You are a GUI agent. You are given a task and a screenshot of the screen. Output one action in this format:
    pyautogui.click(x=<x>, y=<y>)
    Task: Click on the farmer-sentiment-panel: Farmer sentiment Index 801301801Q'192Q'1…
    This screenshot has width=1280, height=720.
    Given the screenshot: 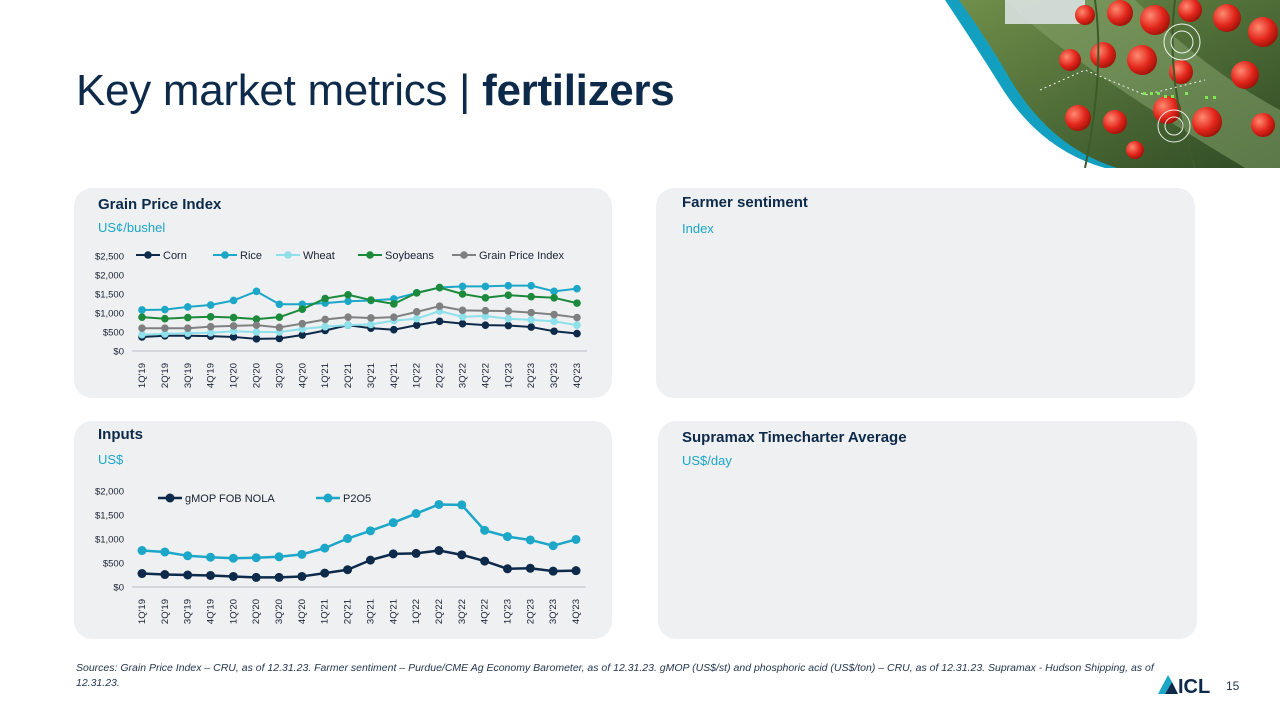 What is the action you would take?
    pyautogui.click(x=925, y=293)
    